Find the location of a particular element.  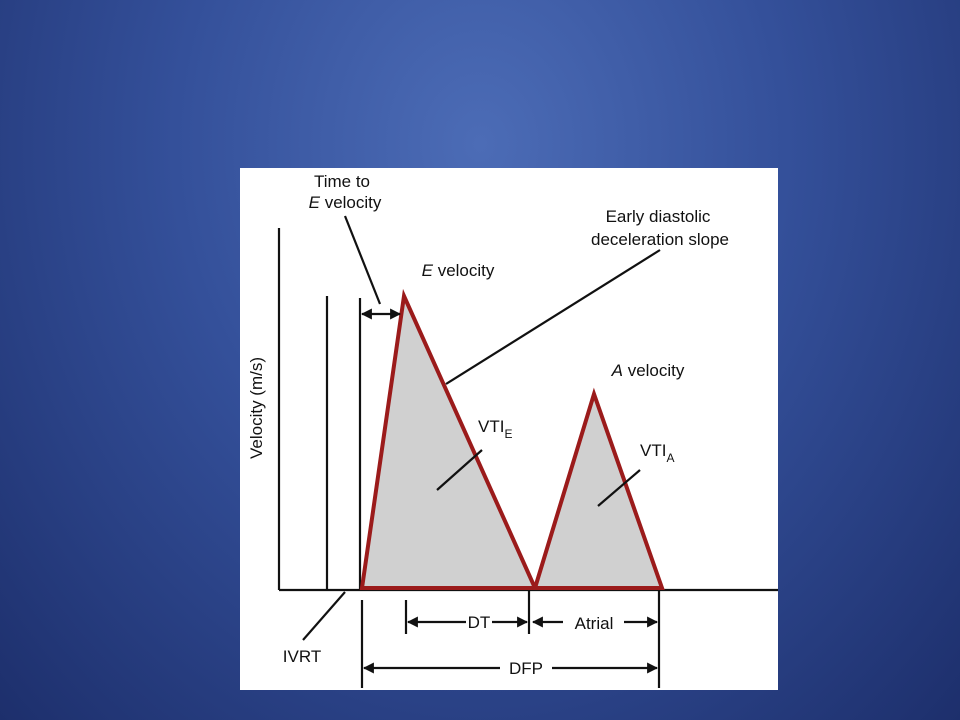

a-wave is located at coordinates (598, 488).